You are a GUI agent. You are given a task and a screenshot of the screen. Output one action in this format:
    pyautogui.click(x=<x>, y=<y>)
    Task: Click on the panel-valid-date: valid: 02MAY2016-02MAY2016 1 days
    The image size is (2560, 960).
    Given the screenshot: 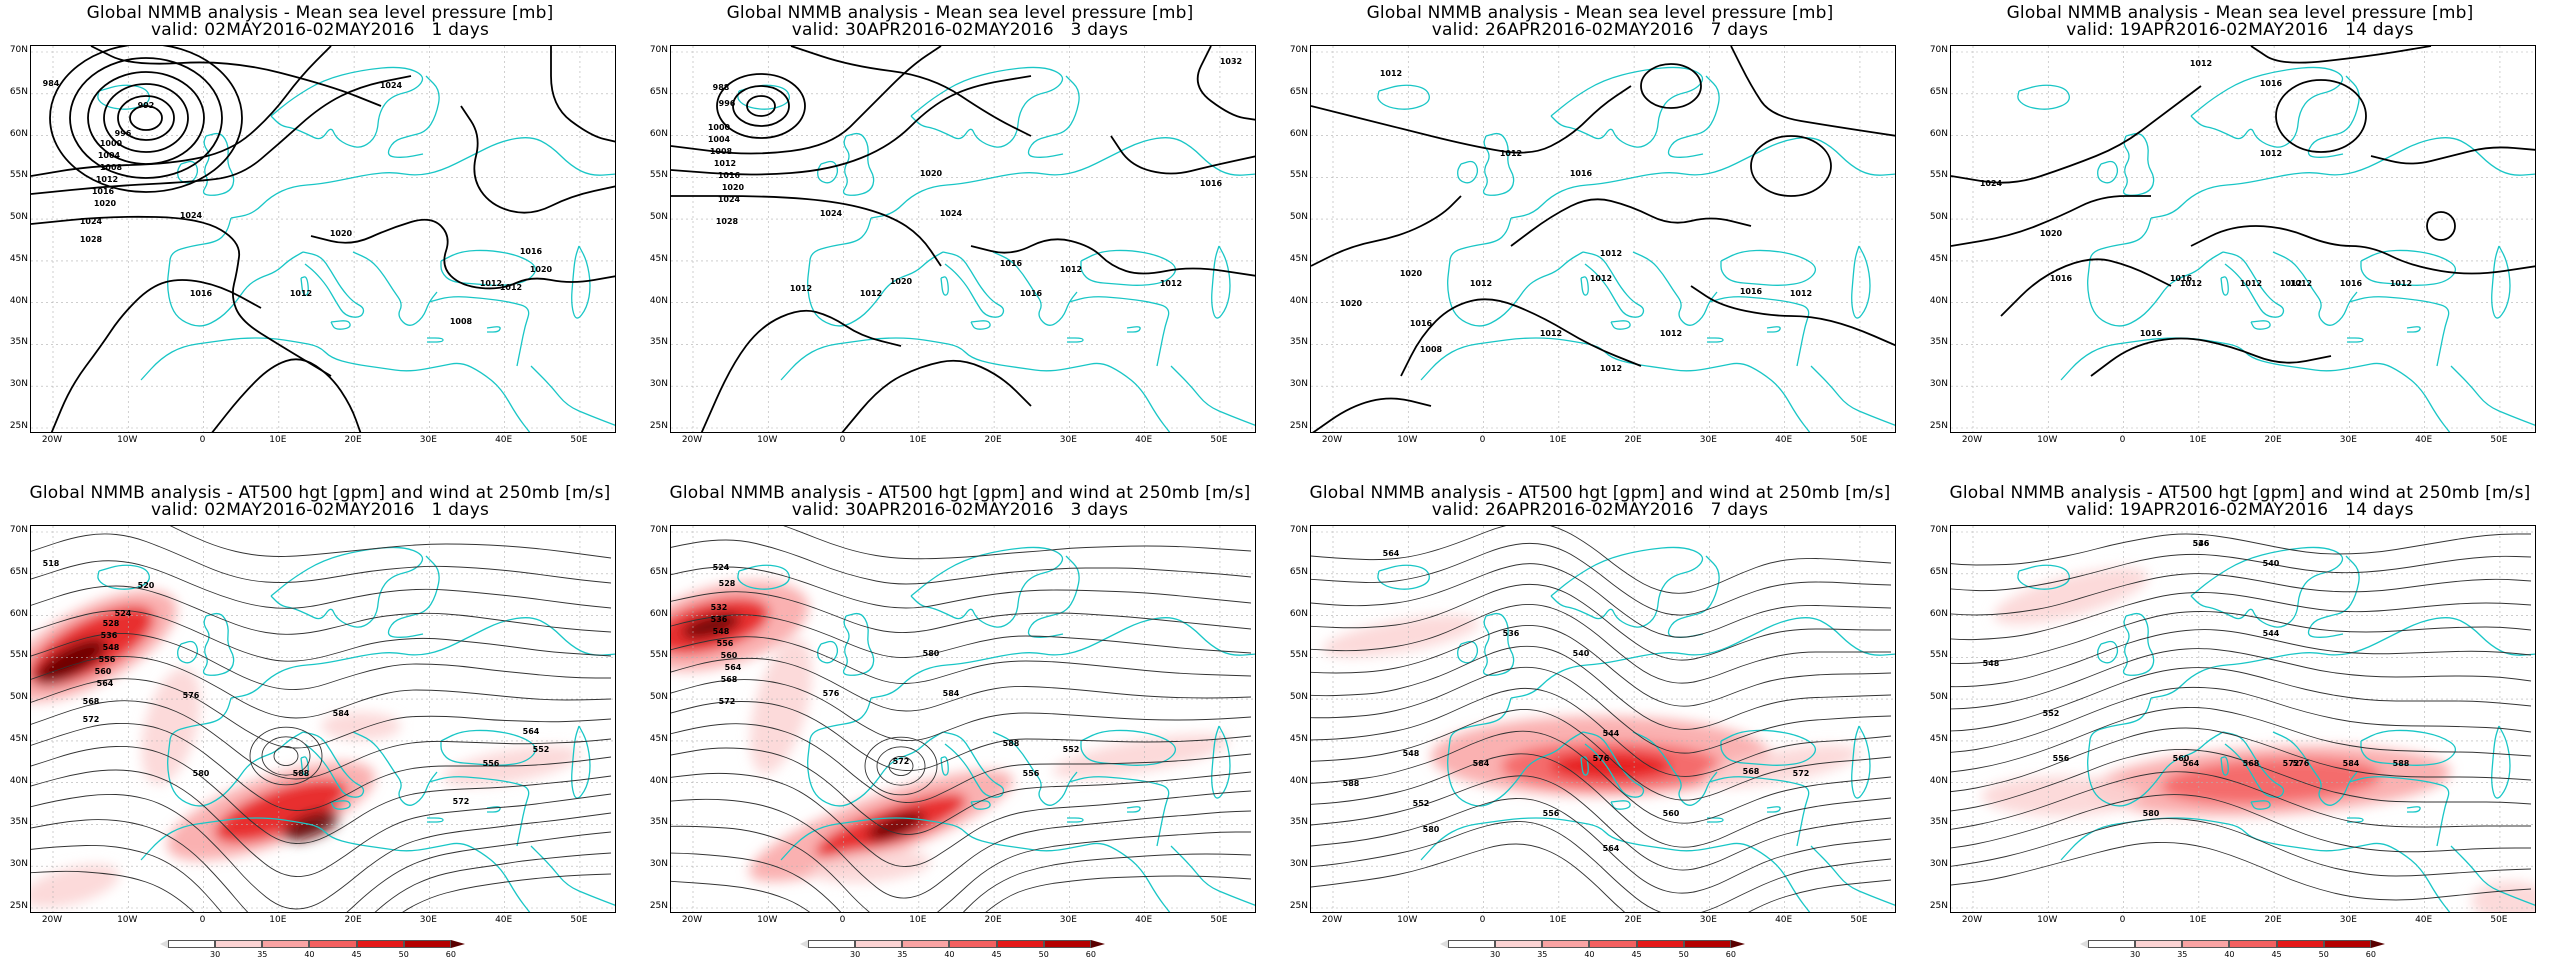 What is the action you would take?
    pyautogui.click(x=320, y=510)
    